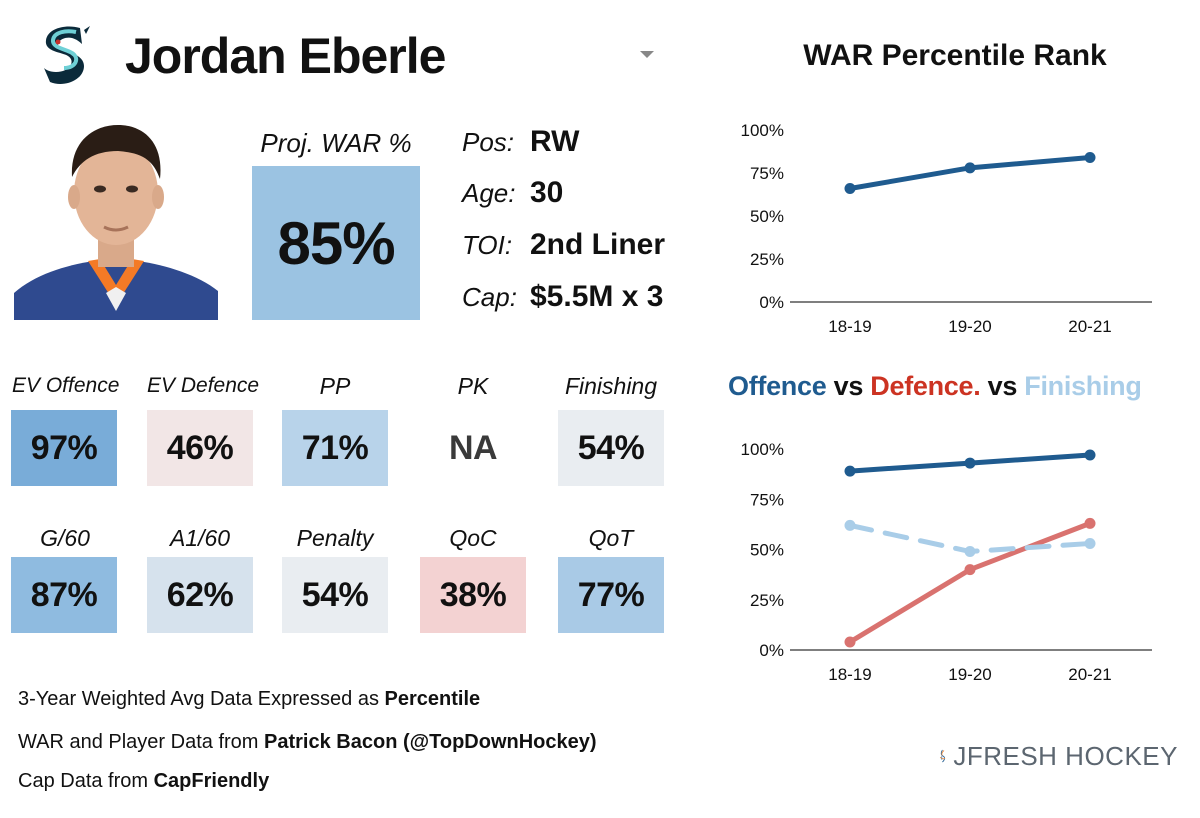 Image resolution: width=1200 pixels, height=818 pixels. Describe the element at coordinates (946, 228) in the screenshot. I see `war-percentile-chart: 0% 25% 50% 75% 100% 18-19 19-20 20-21` at that location.